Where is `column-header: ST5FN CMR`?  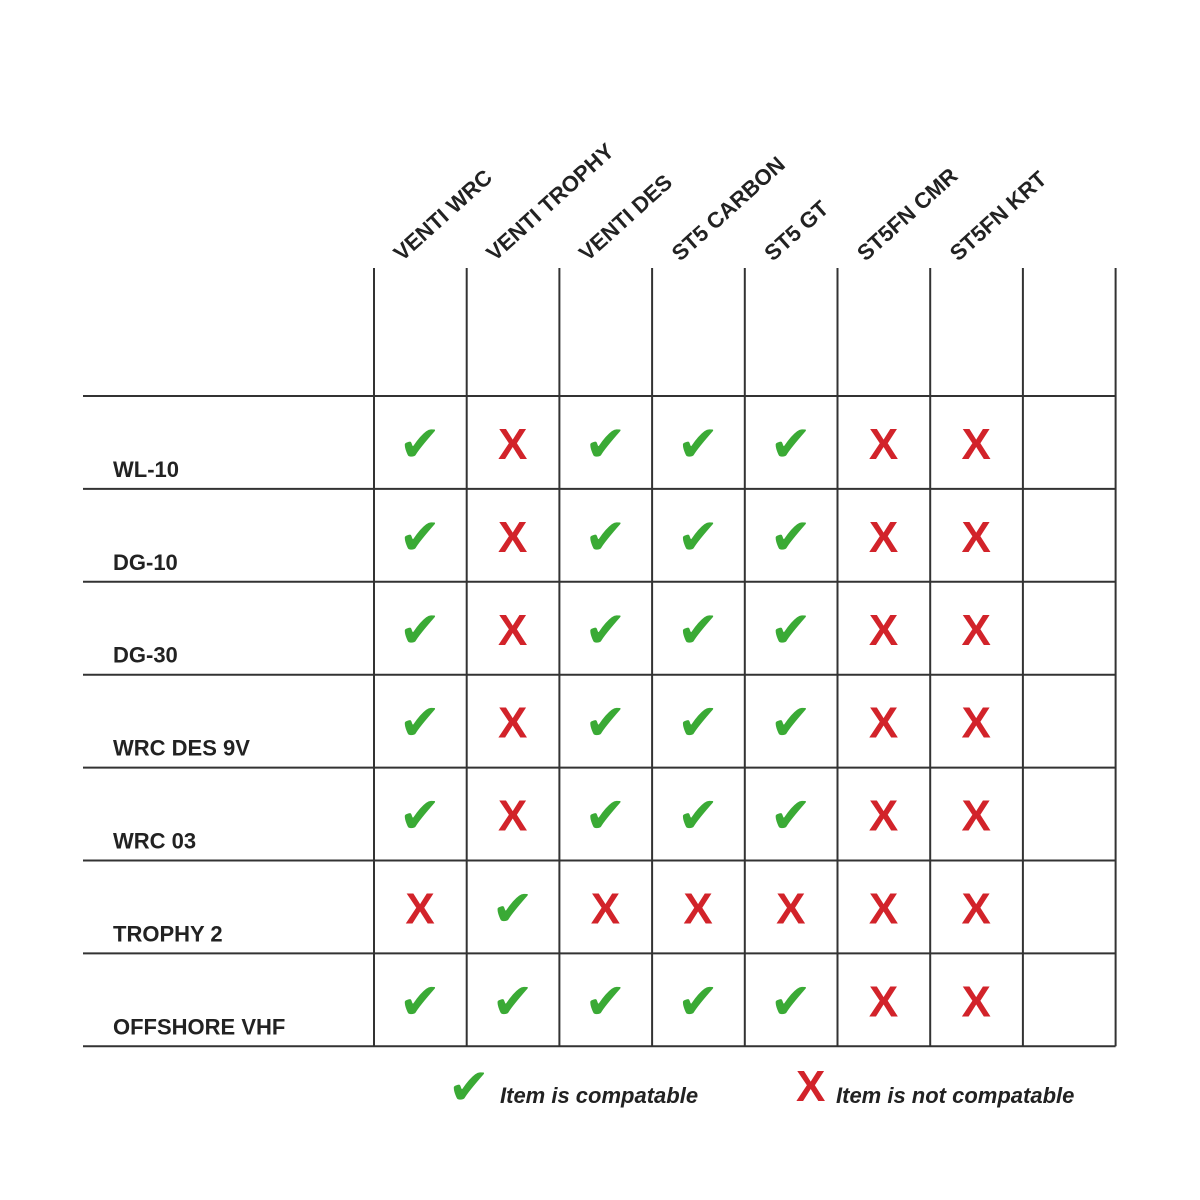
column-header: ST5FN CMR is located at coordinates (907, 214).